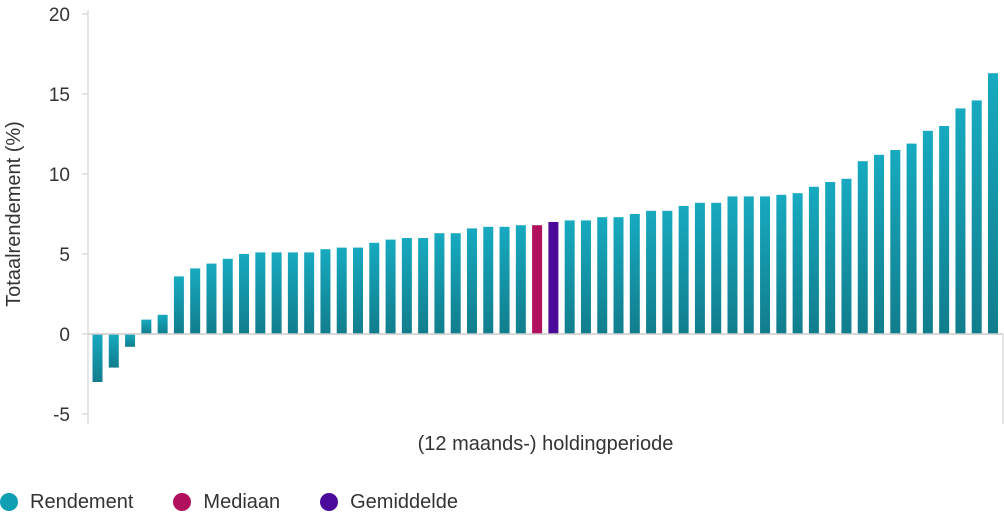 The image size is (1004, 521). I want to click on legend-label-gemiddelde: Gemiddelde, so click(404, 501).